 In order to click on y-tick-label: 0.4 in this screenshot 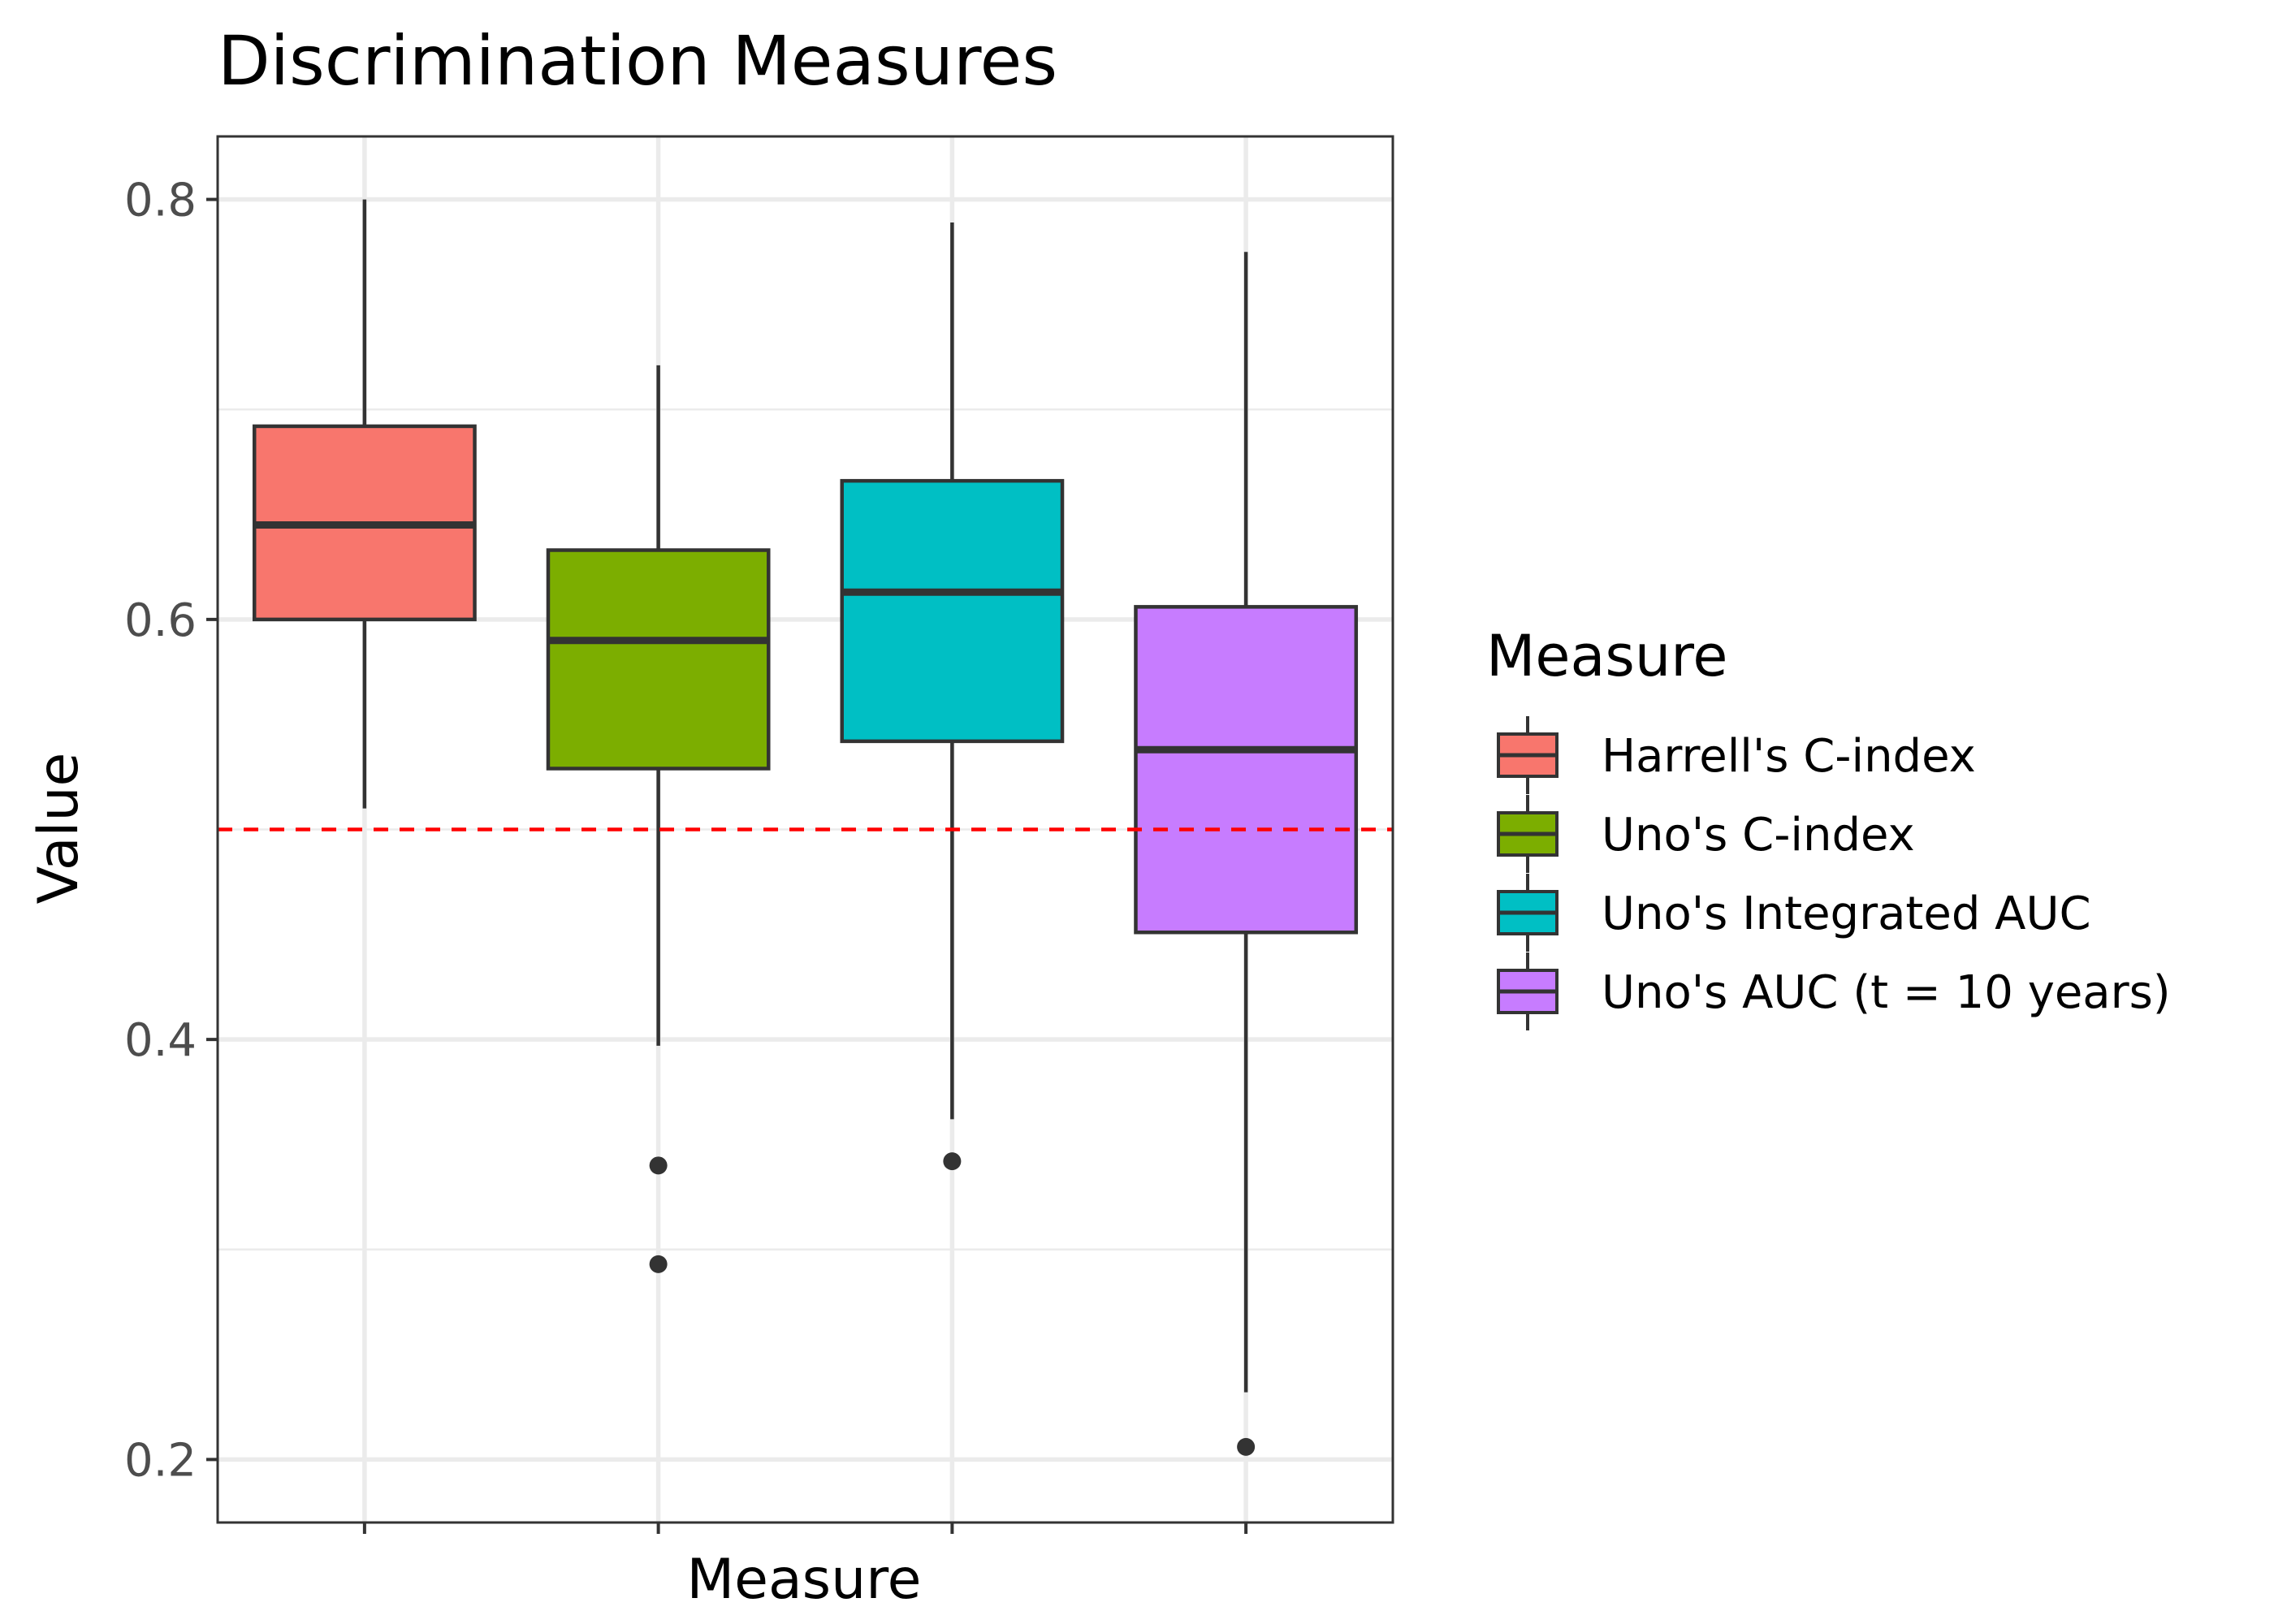, I will do `click(161, 1040)`.